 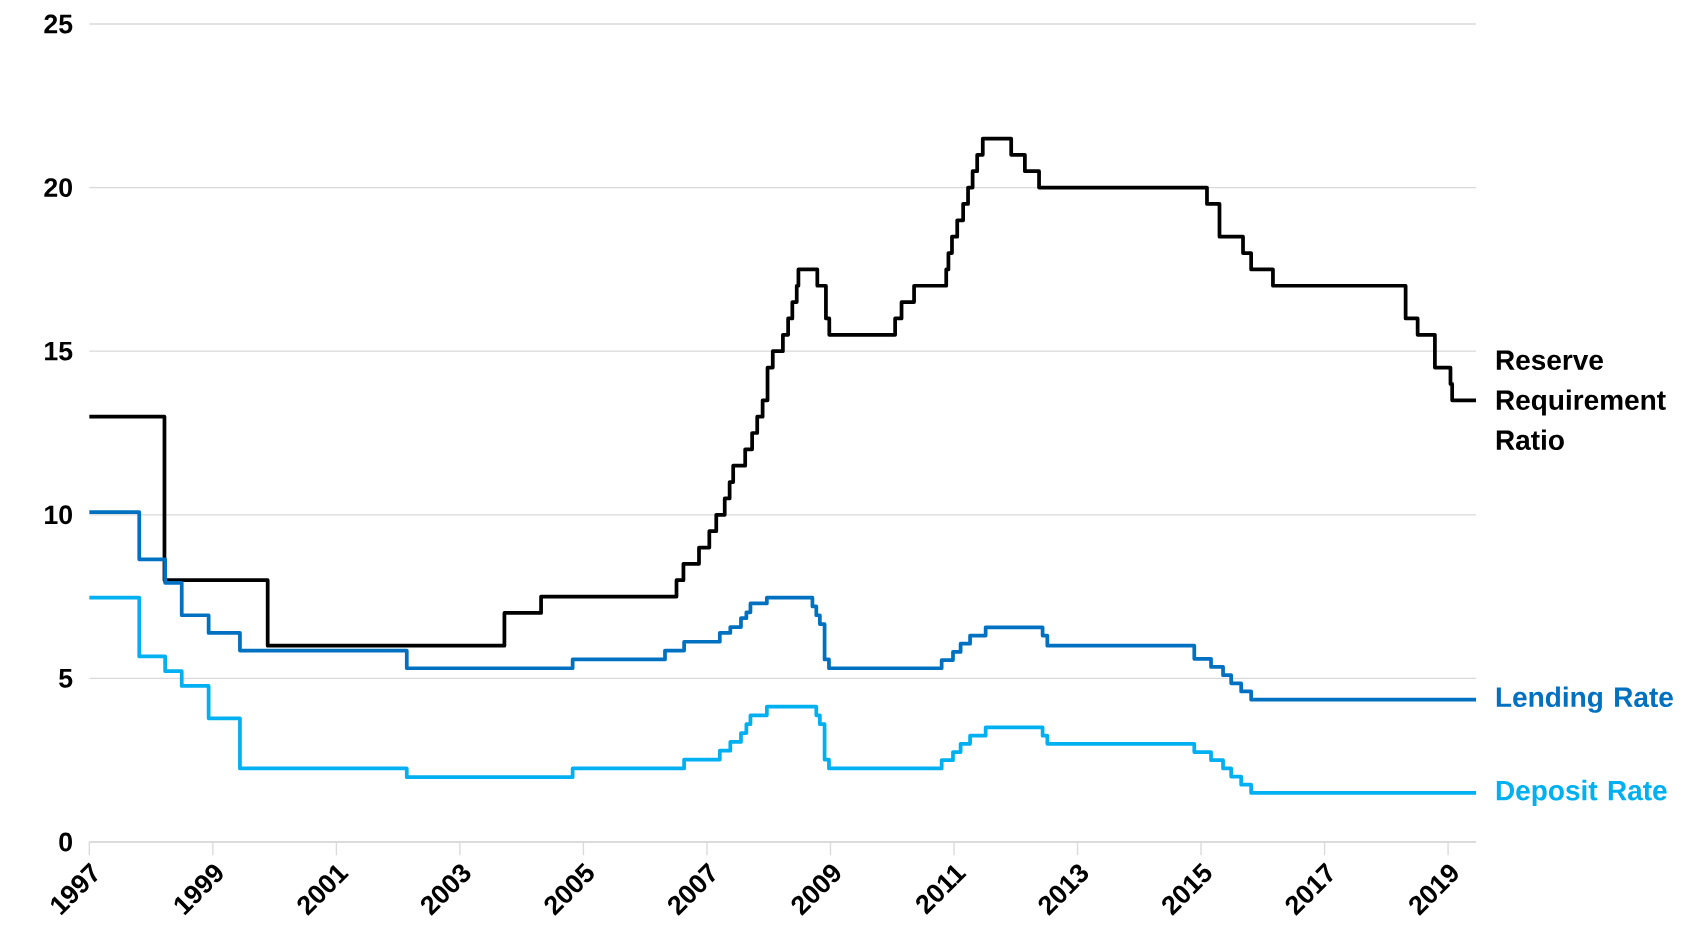 I want to click on series-label: Lending Rate, so click(x=1584, y=699).